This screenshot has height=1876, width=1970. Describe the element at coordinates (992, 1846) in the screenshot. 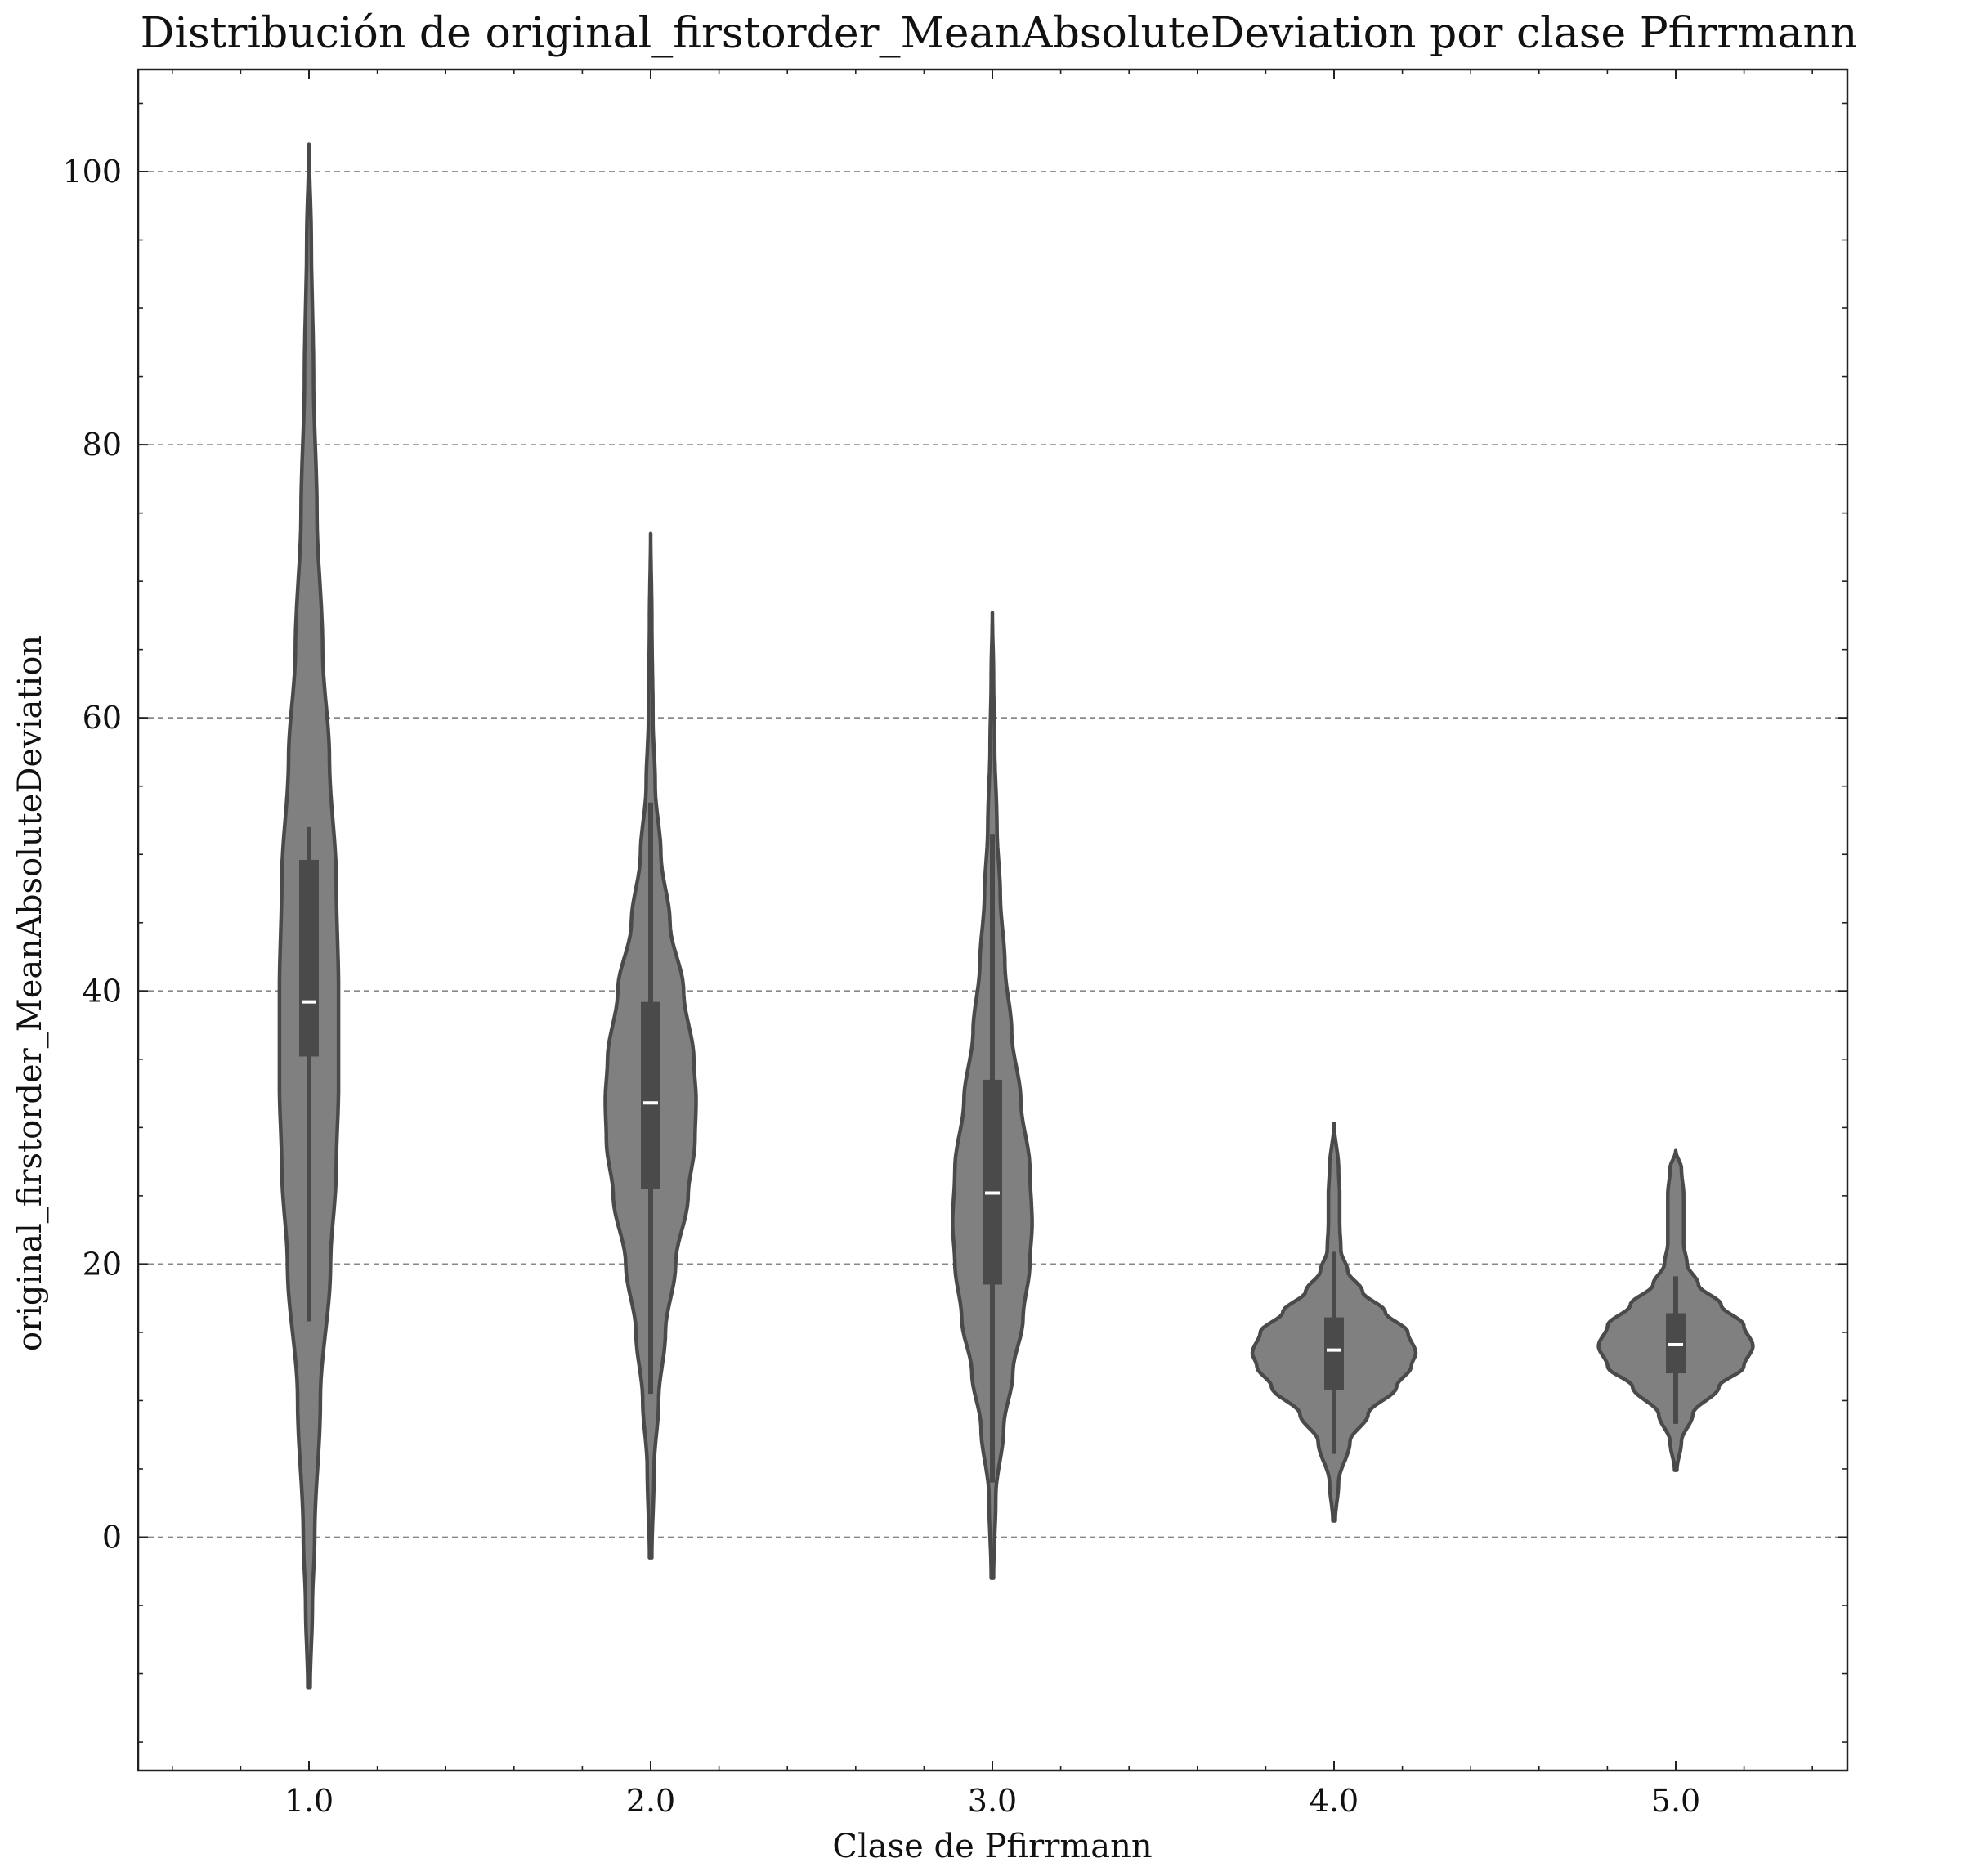

I see `x-axis-label: Clase de Pfirrmann` at that location.